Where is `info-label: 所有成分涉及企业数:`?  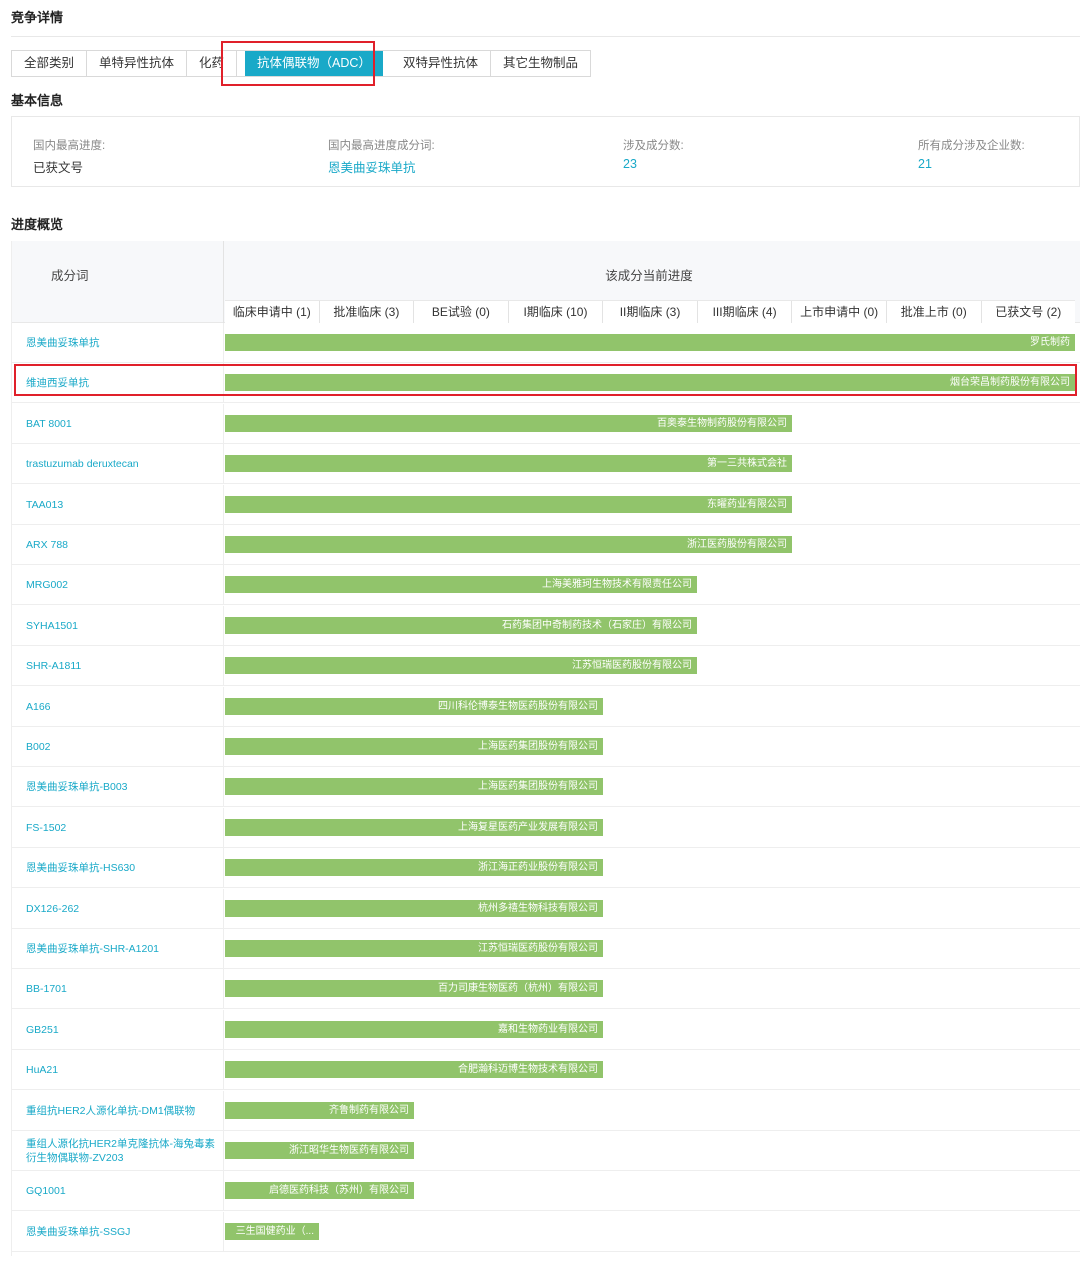
info-label: 所有成分涉及企业数: is located at coordinates (971, 146).